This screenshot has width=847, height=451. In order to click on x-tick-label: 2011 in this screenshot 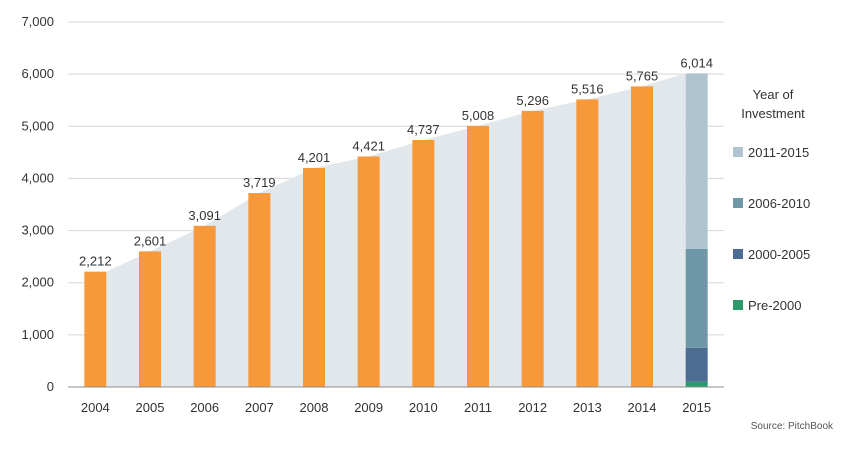, I will do `click(478, 407)`.